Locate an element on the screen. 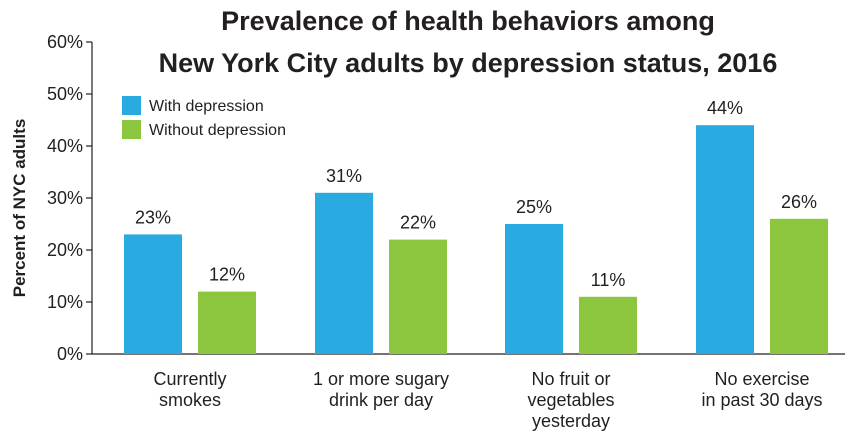  y-axis-label: Percent of NYC adults is located at coordinates (19, 208).